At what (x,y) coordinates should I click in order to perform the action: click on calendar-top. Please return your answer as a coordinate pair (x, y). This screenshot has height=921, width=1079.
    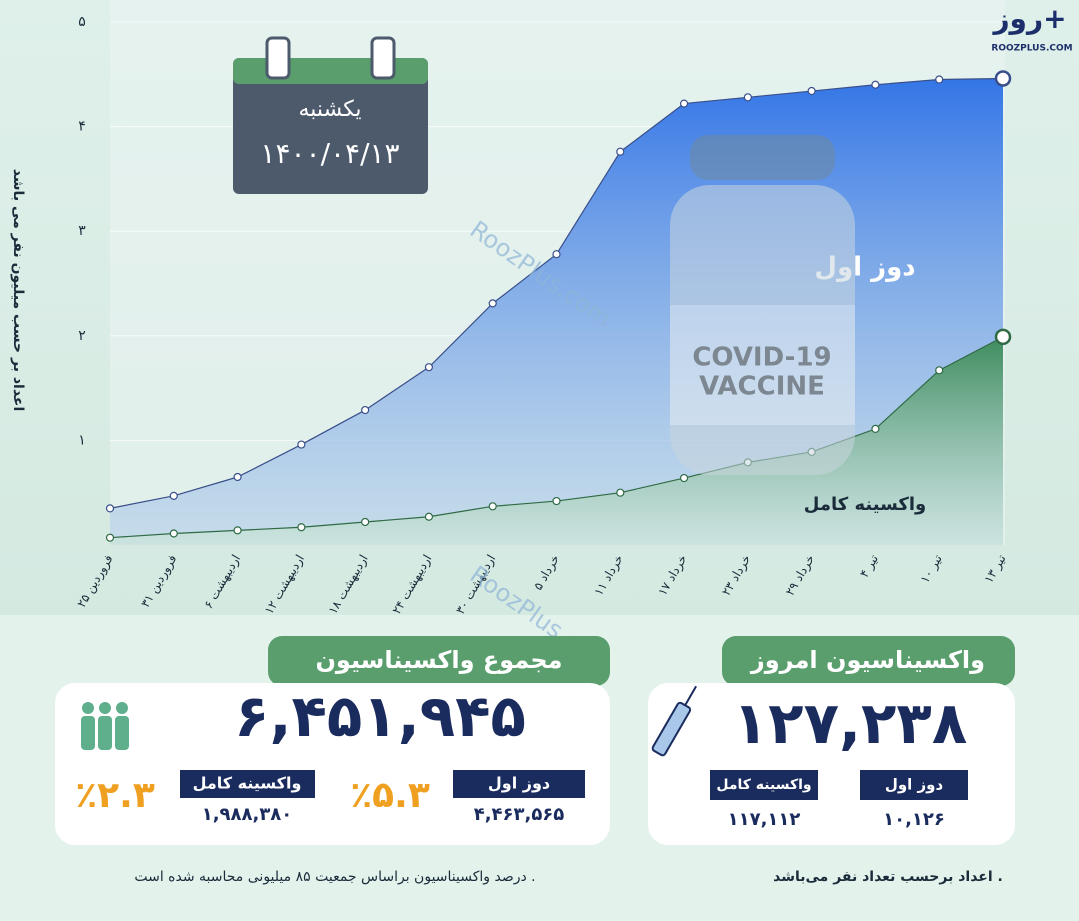
    Looking at the image, I should click on (330, 71).